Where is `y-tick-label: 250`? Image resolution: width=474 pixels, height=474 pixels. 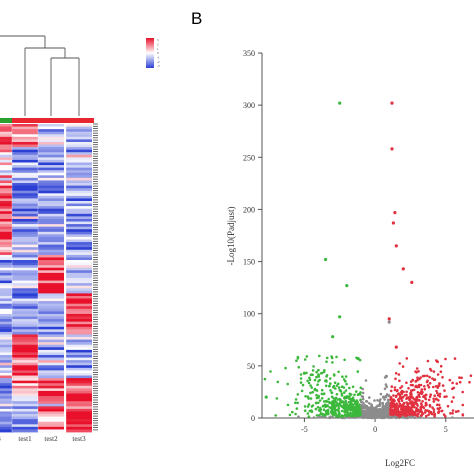
y-tick-label: 250 is located at coordinates (249, 157).